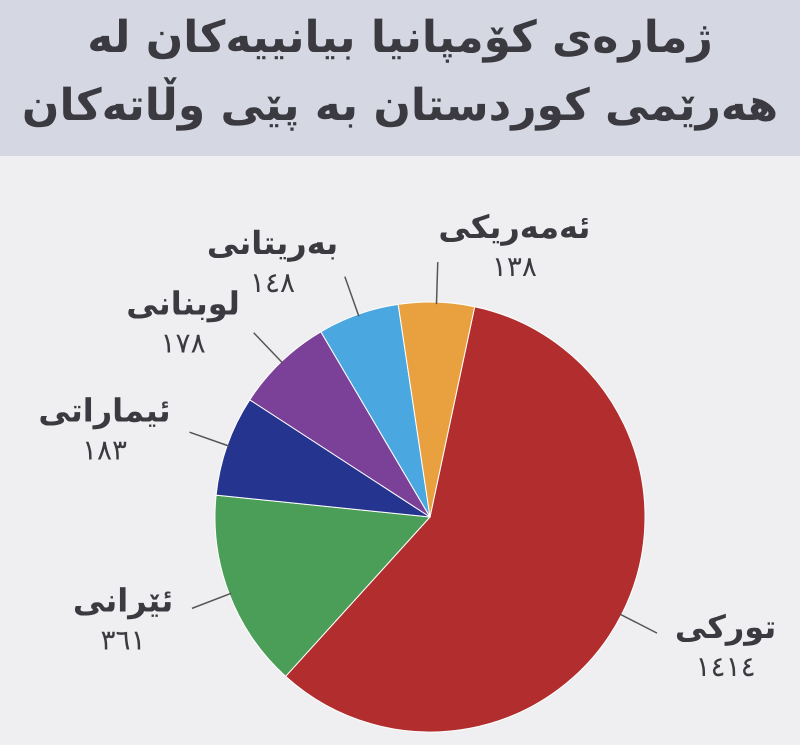 The image size is (800, 745). What do you see at coordinates (726, 667) in the screenshot?
I see `data-label: ١٤١٤` at bounding box center [726, 667].